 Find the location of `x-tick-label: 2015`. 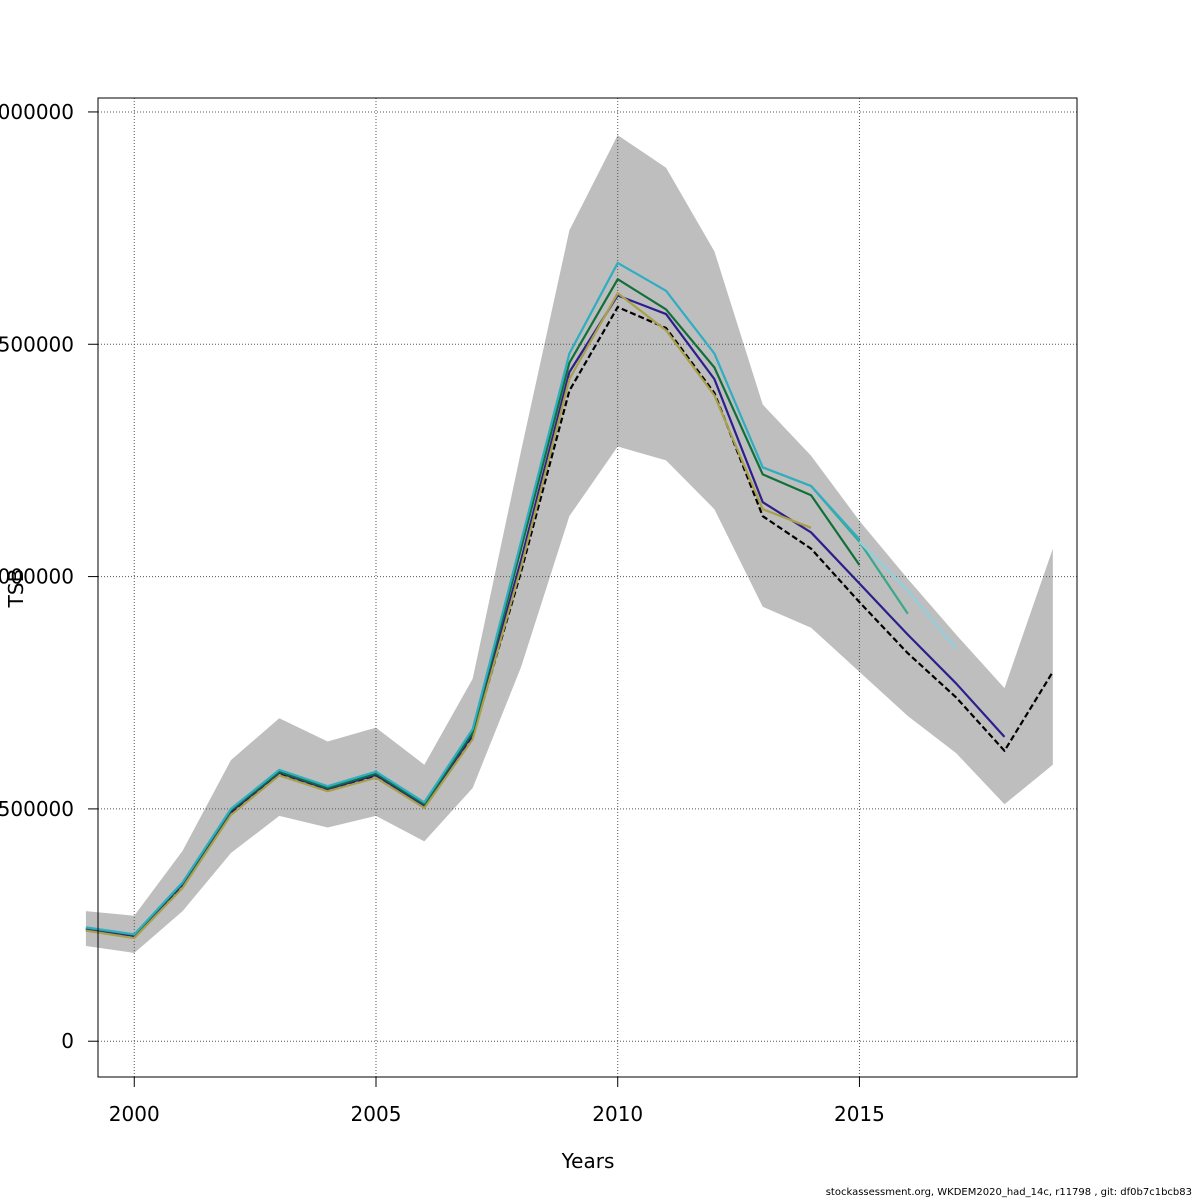

x-tick-label: 2015 is located at coordinates (859, 1114).